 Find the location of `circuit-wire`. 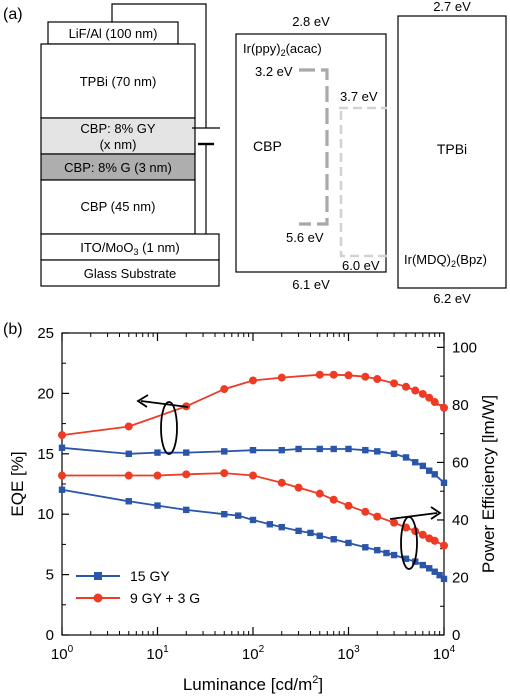

circuit-wire is located at coordinates (165, 118).